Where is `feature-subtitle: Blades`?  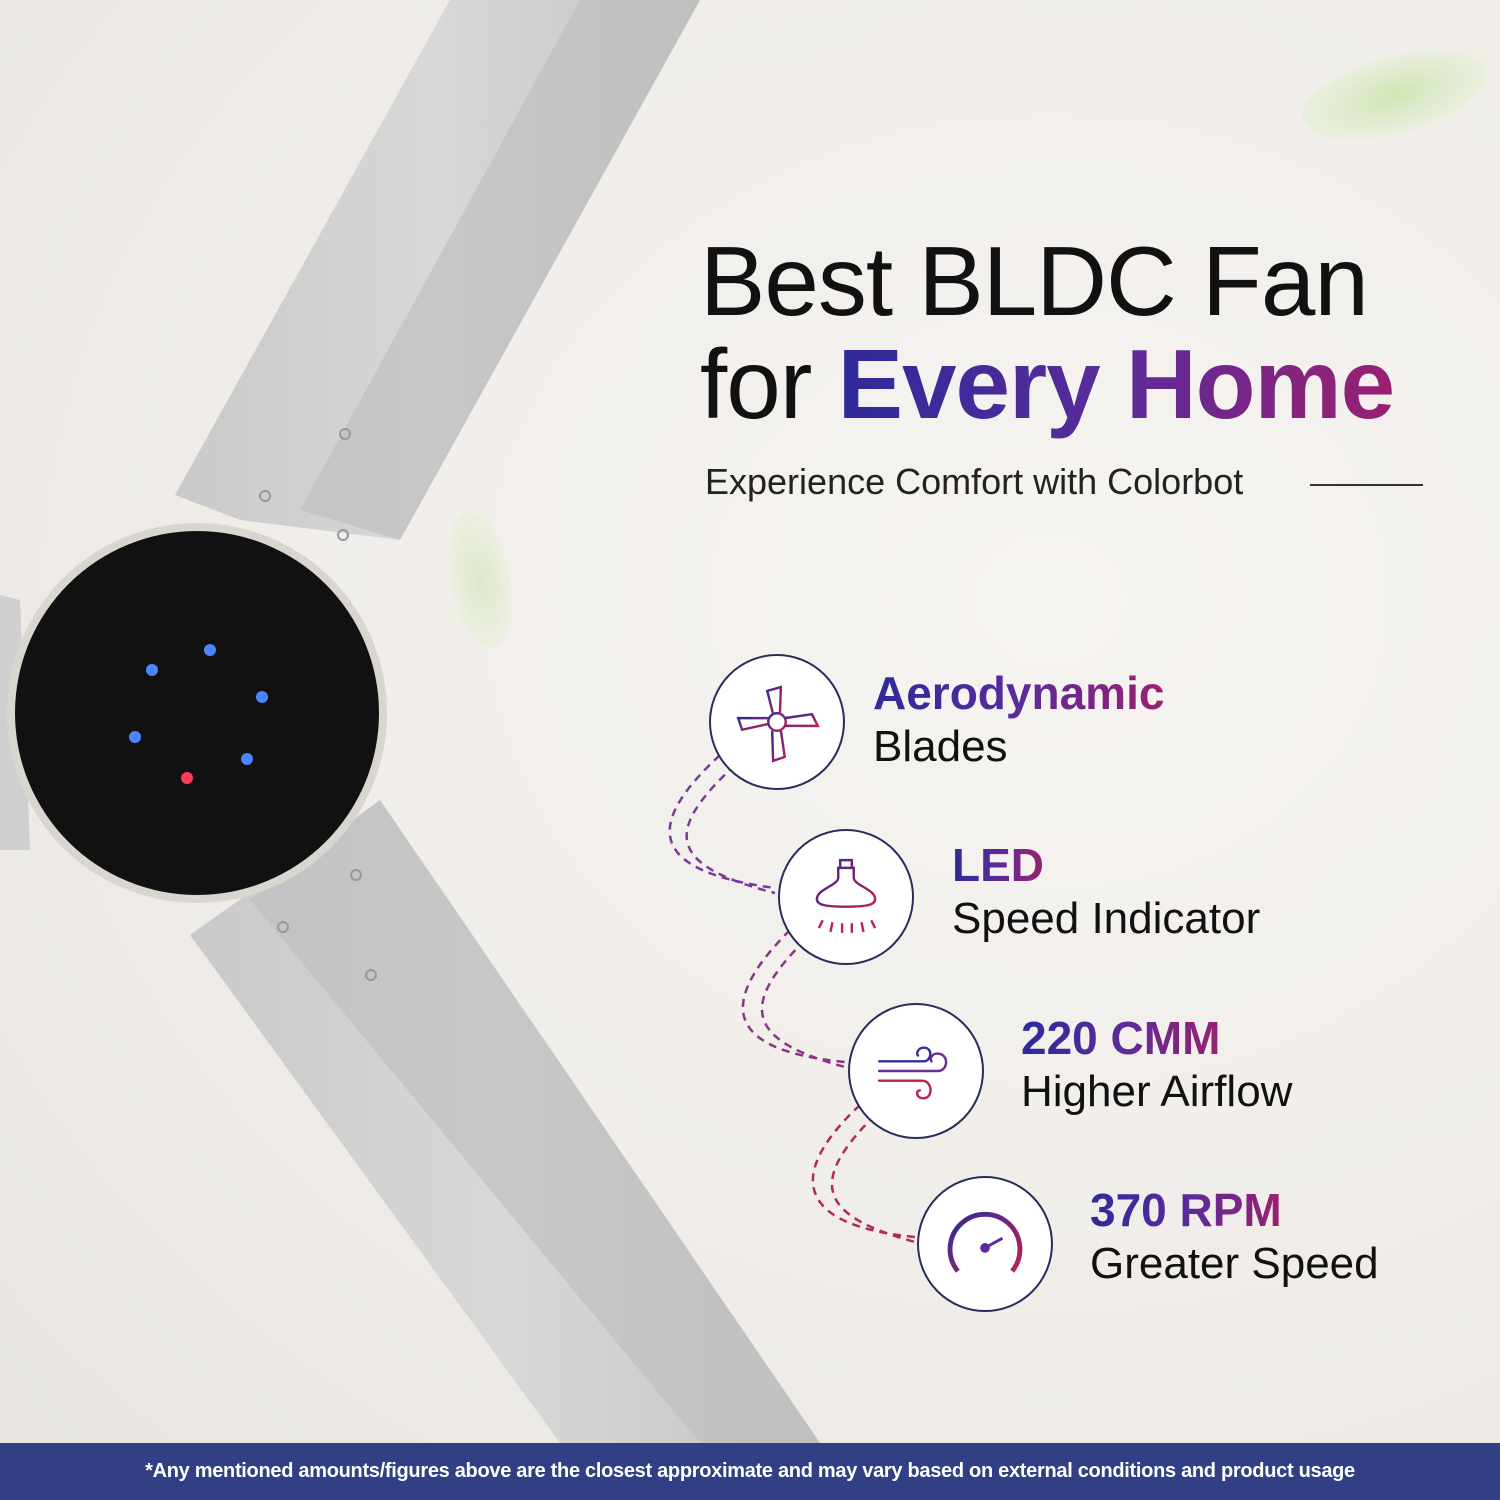 feature-subtitle: Blades is located at coordinates (940, 746).